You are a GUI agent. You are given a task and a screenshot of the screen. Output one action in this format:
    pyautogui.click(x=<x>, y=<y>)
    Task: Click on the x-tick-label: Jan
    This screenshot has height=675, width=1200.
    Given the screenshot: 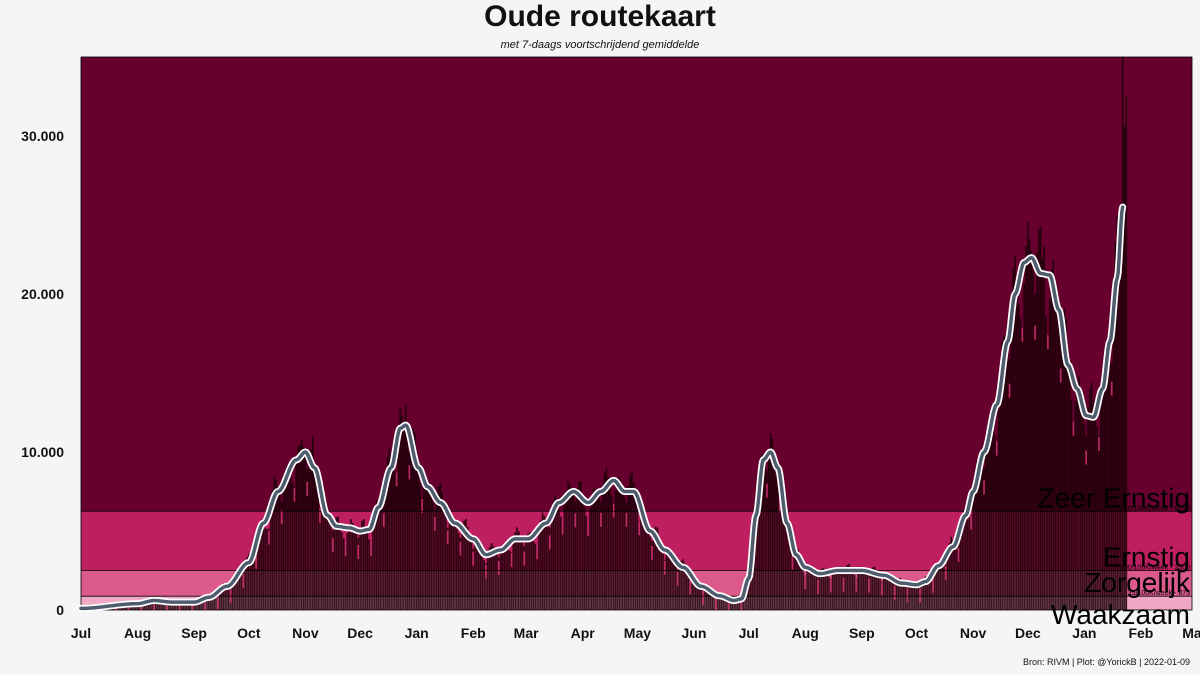 What is the action you would take?
    pyautogui.click(x=417, y=633)
    